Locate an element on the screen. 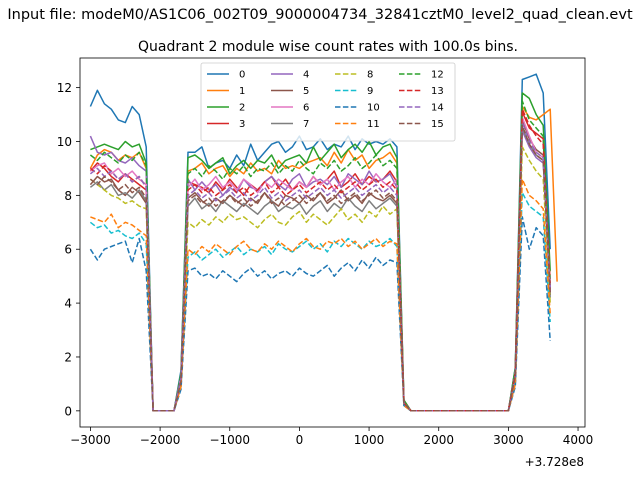 Image resolution: width=640 pixels, height=484 pixels. legend-label-2: 2 is located at coordinates (242, 108).